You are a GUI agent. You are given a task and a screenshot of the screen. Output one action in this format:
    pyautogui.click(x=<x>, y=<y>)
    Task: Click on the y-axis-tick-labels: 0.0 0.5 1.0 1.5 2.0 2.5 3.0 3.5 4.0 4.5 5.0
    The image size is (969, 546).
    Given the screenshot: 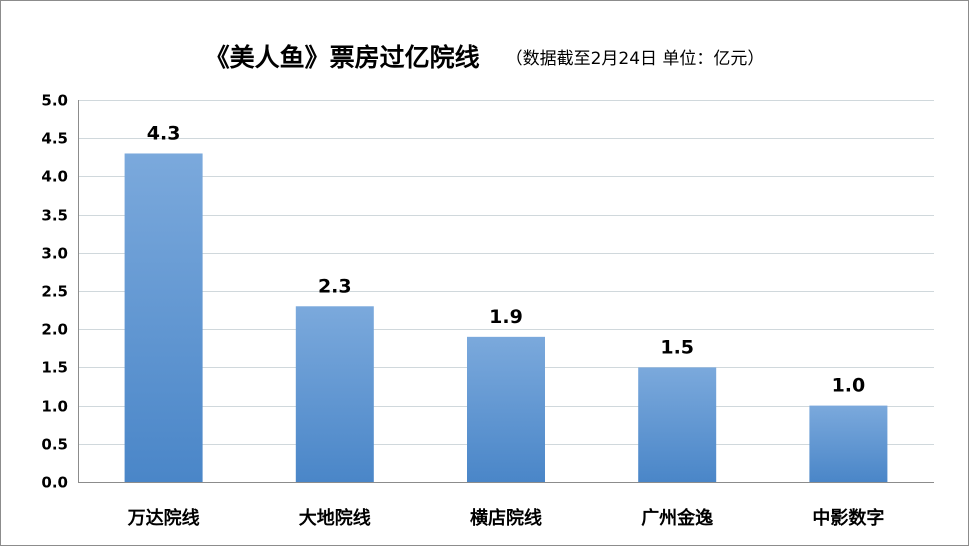 What is the action you would take?
    pyautogui.click(x=54, y=292)
    